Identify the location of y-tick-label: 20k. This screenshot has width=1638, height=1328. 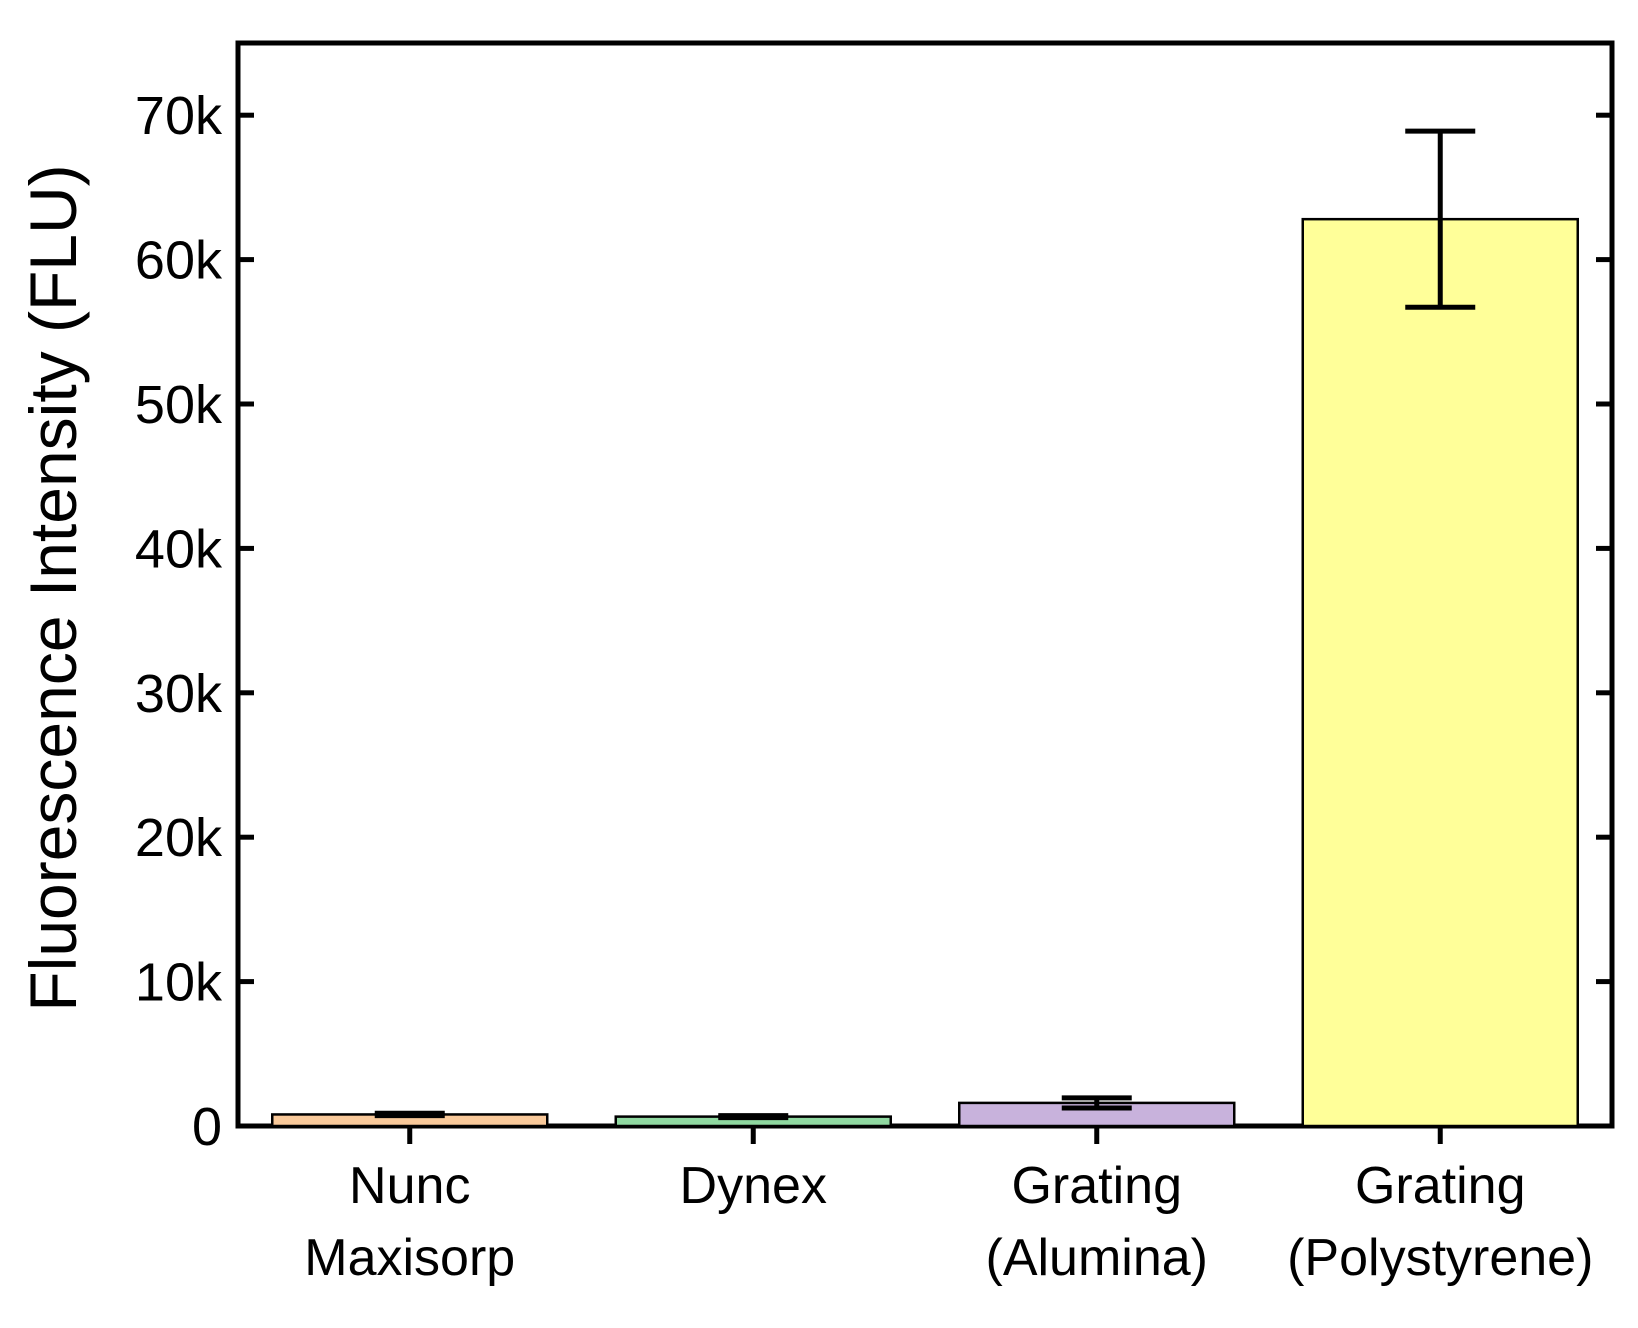
(179, 838).